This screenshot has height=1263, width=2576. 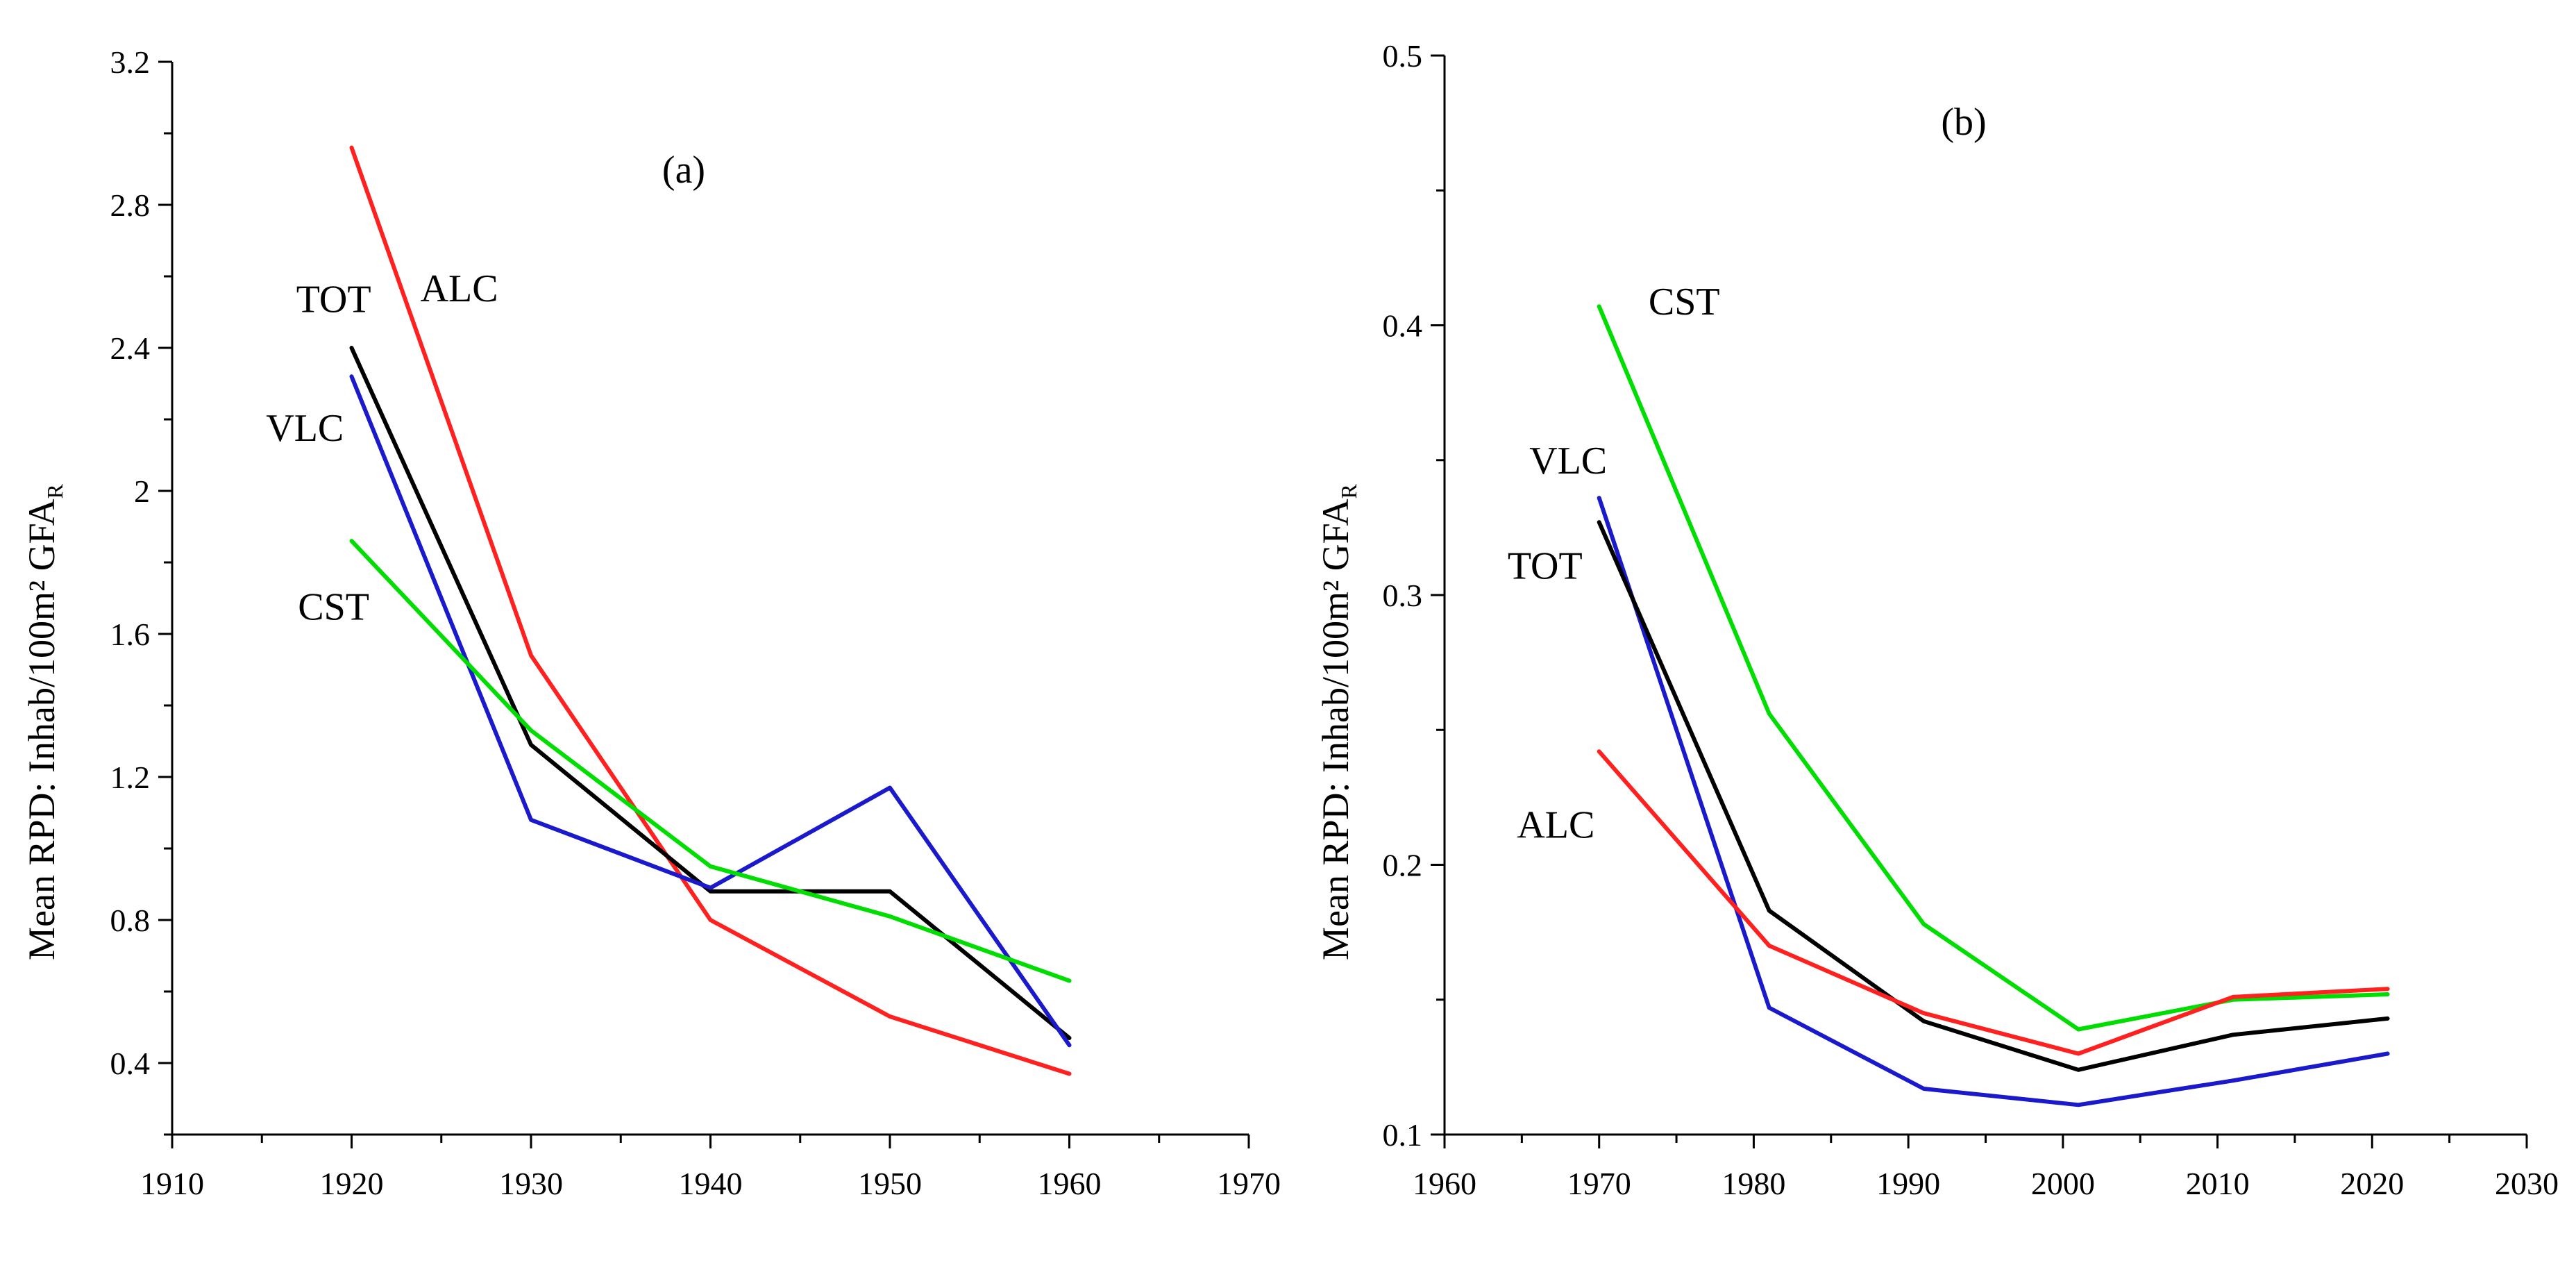 What do you see at coordinates (1403, 595) in the screenshot?
I see `panel-b-y-tick-label: 0.3` at bounding box center [1403, 595].